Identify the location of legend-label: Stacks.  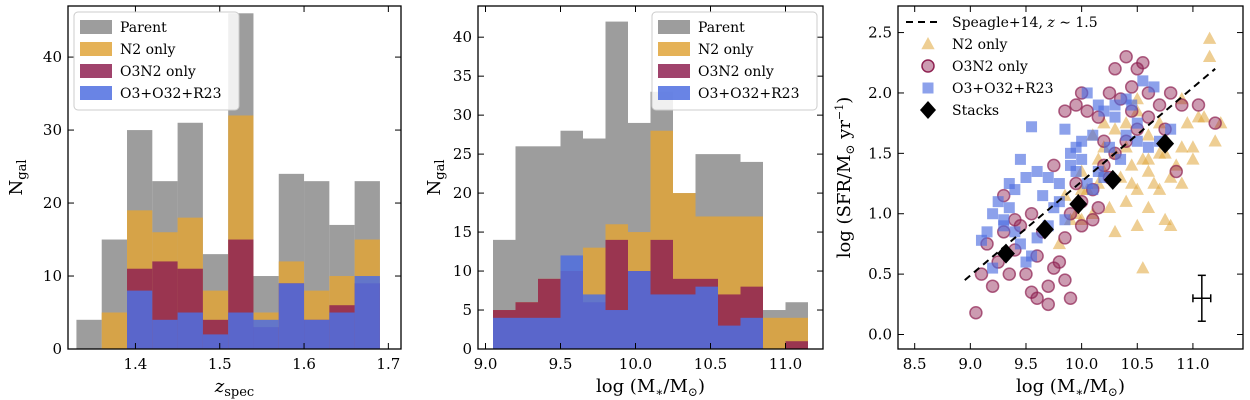
(975, 111).